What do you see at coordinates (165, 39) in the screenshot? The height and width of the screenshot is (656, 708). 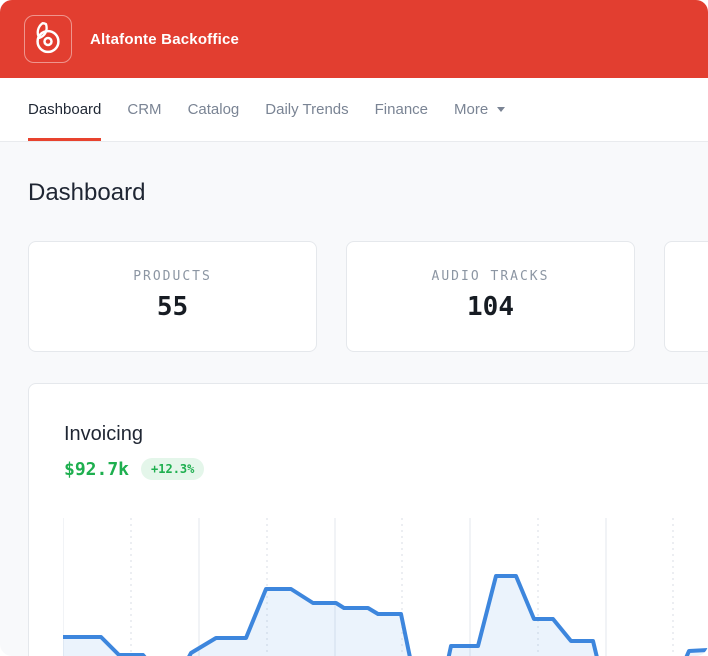 I see `app-title: Altafonte Backoffice` at bounding box center [165, 39].